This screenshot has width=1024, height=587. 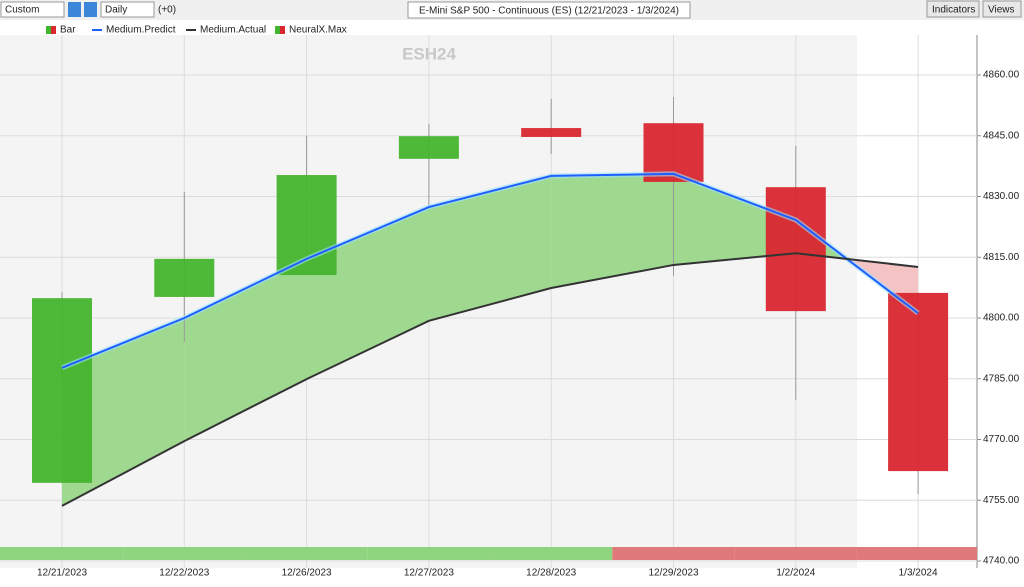 I want to click on legend-label: Medium.Actual, so click(x=233, y=30).